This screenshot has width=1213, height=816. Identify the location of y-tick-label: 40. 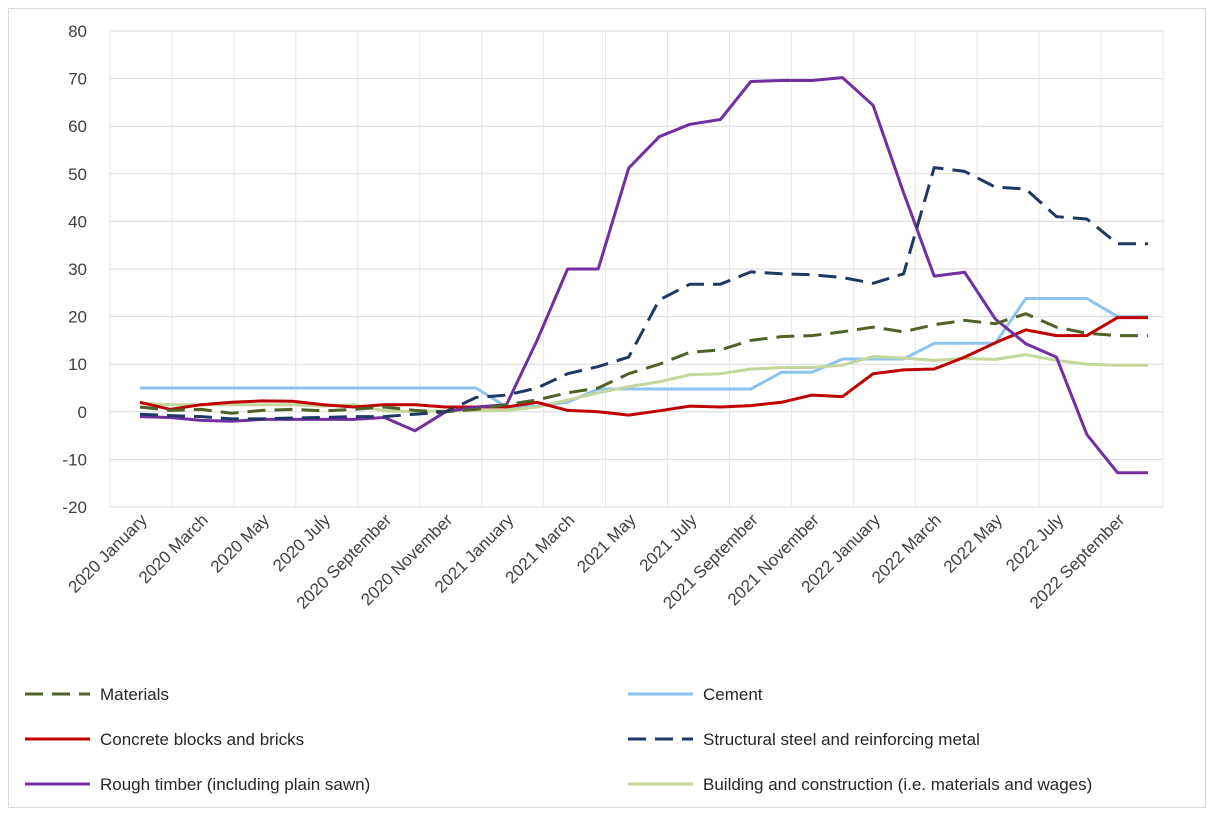
(77, 221).